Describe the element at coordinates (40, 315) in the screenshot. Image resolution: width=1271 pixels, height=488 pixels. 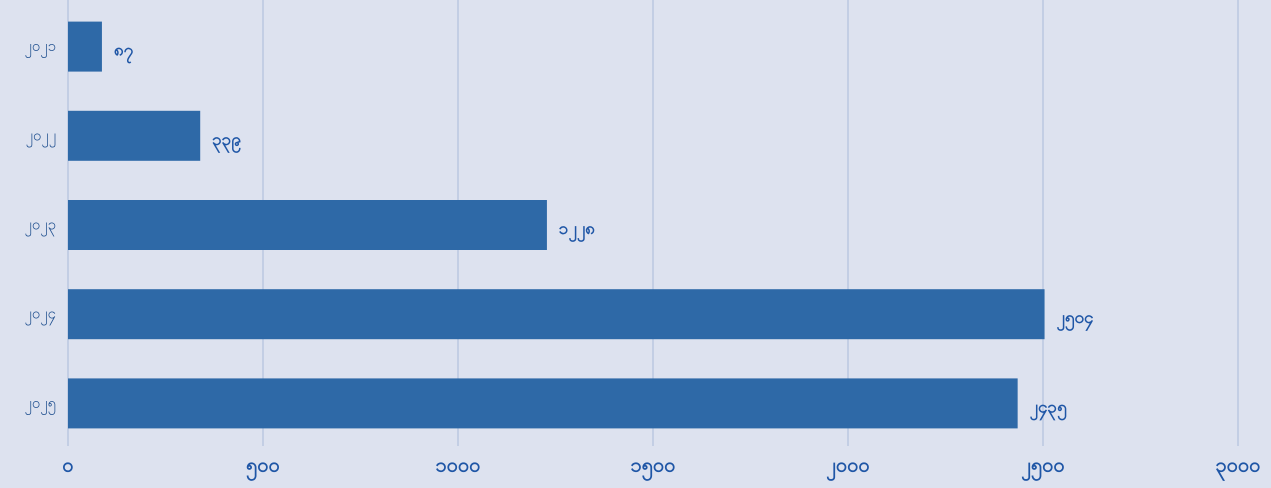
I see `y-tick-label: ၂၀၂၄` at that location.